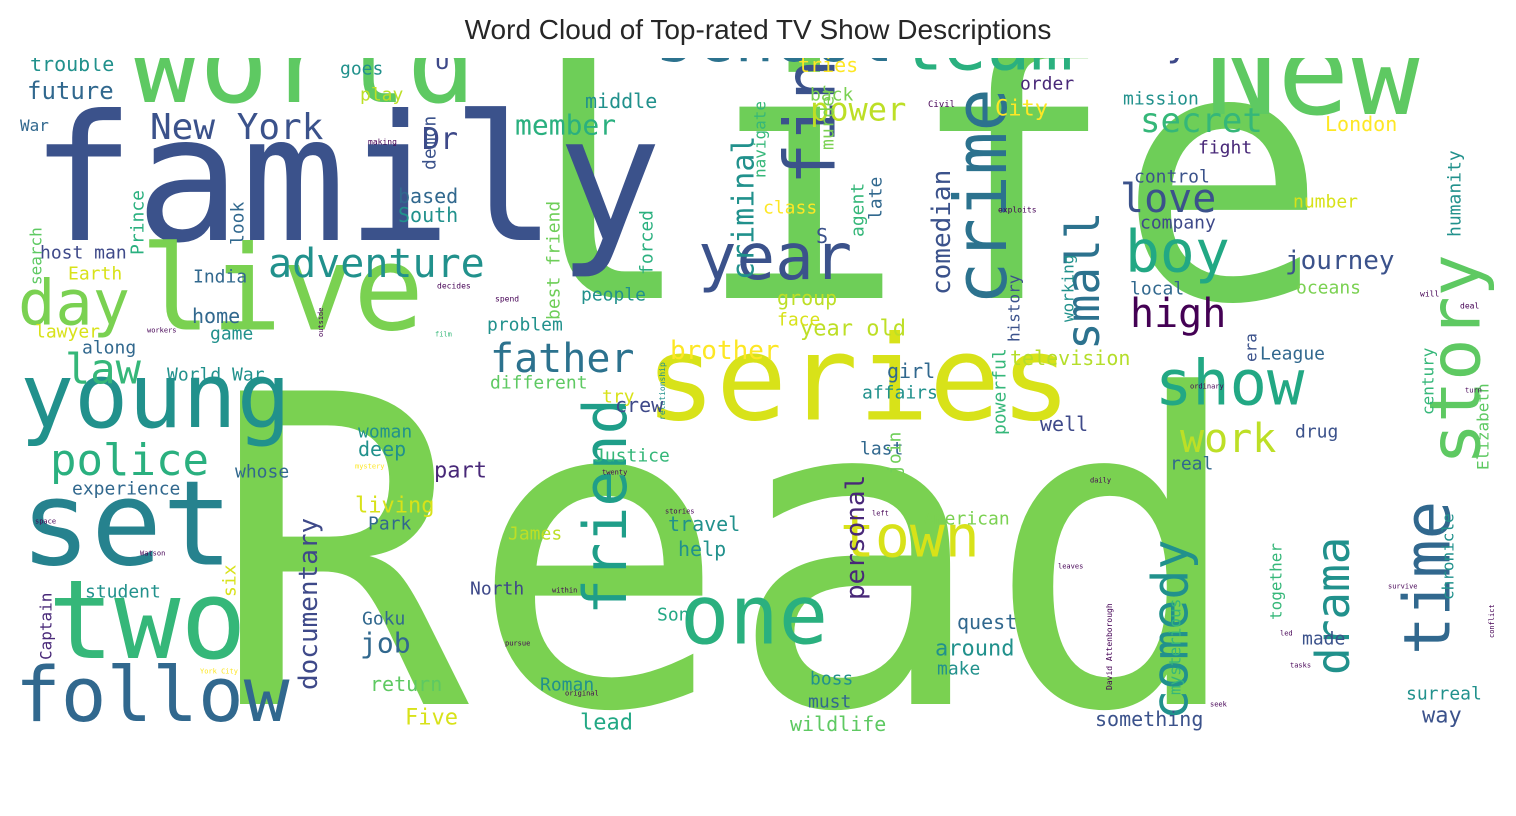  Describe the element at coordinates (582, 694) in the screenshot. I see `word-original: original` at that location.